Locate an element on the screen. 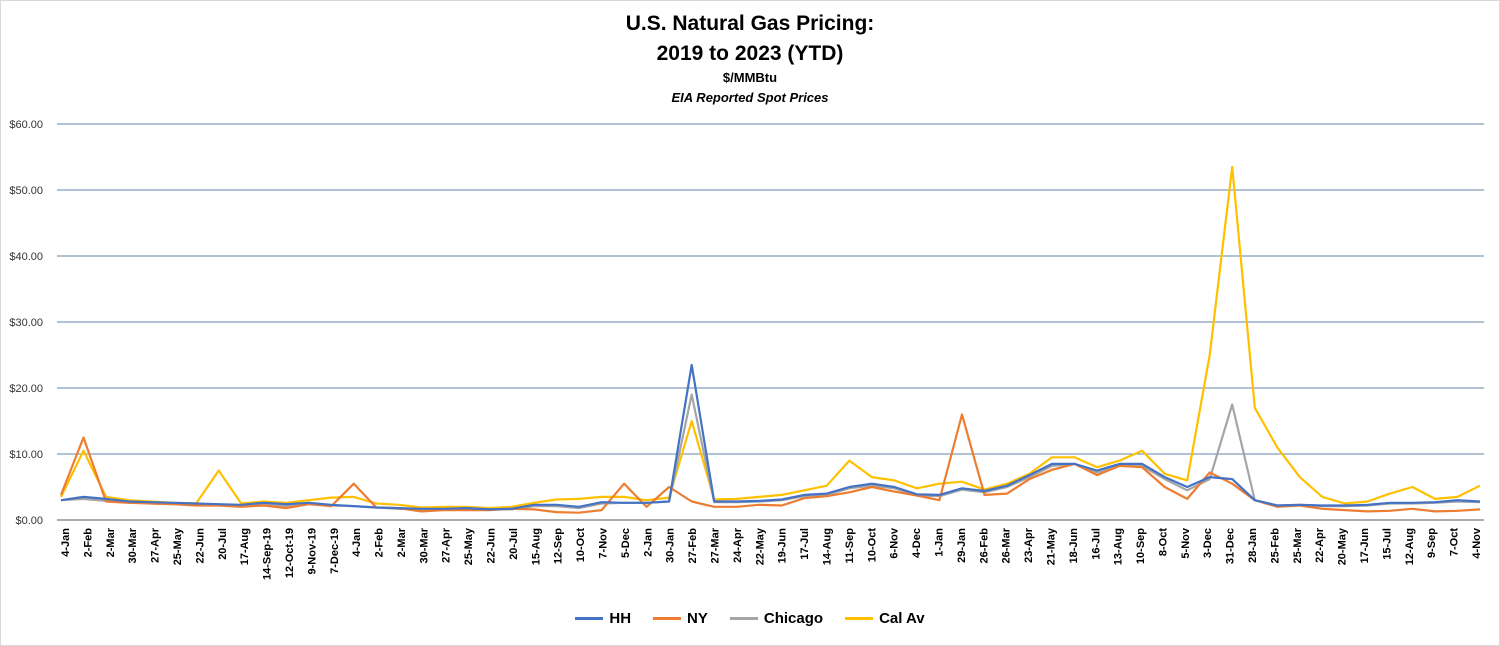 The height and width of the screenshot is (646, 1500). x-tick-label: 17-Jul is located at coordinates (805, 544).